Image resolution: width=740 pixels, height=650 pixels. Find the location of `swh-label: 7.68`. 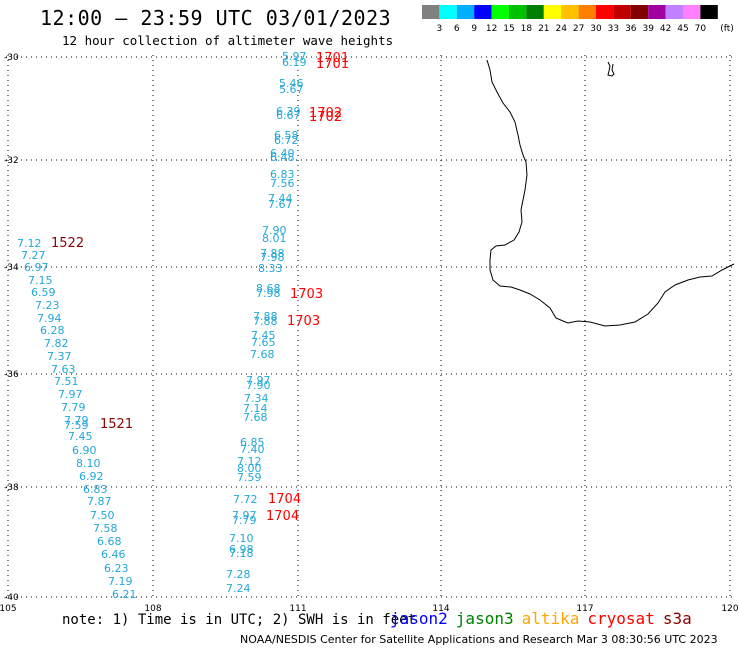

swh-label: 7.68 is located at coordinates (255, 417).